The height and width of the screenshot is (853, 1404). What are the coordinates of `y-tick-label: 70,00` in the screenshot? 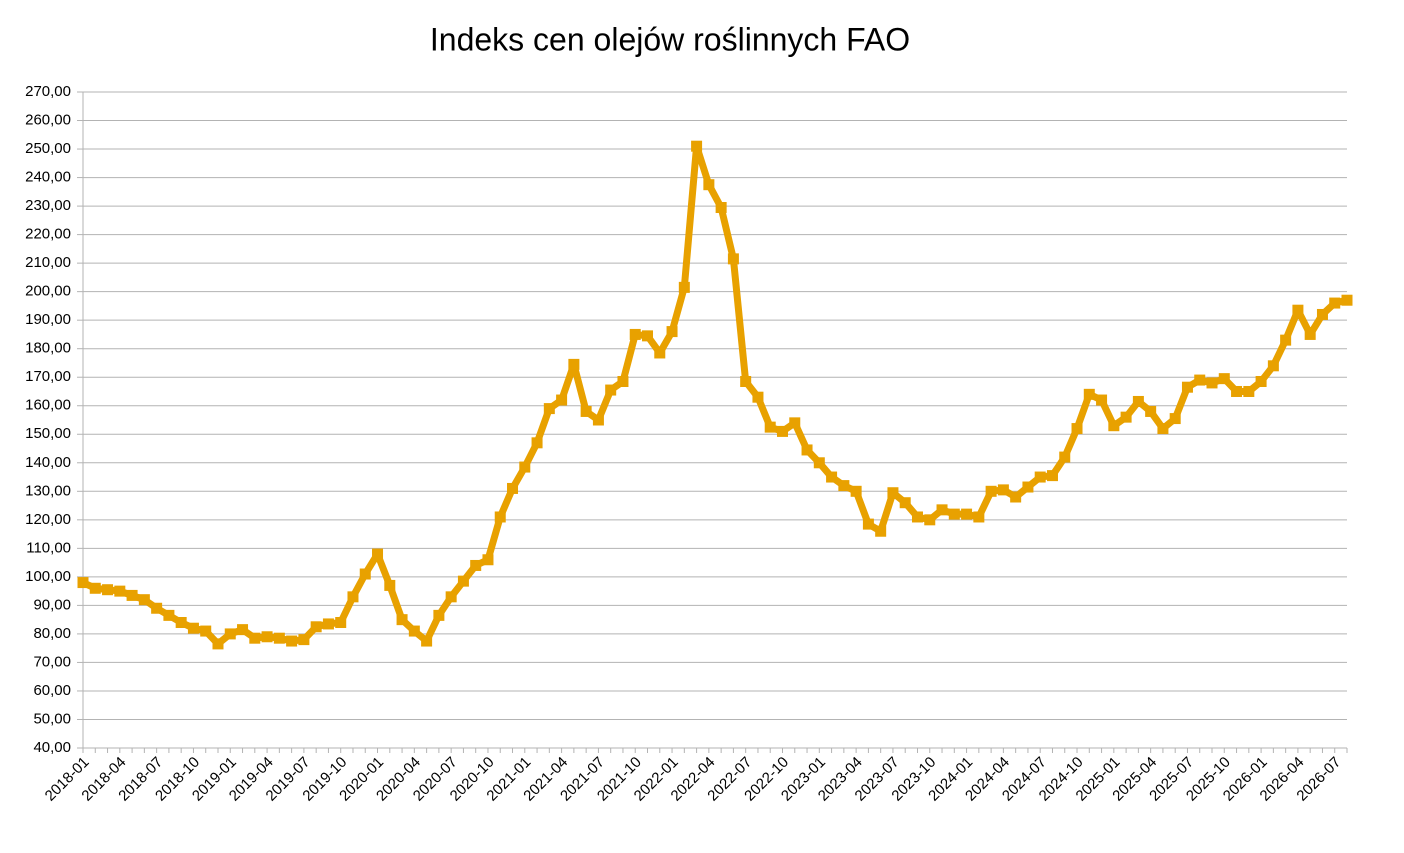 It's located at (52, 661).